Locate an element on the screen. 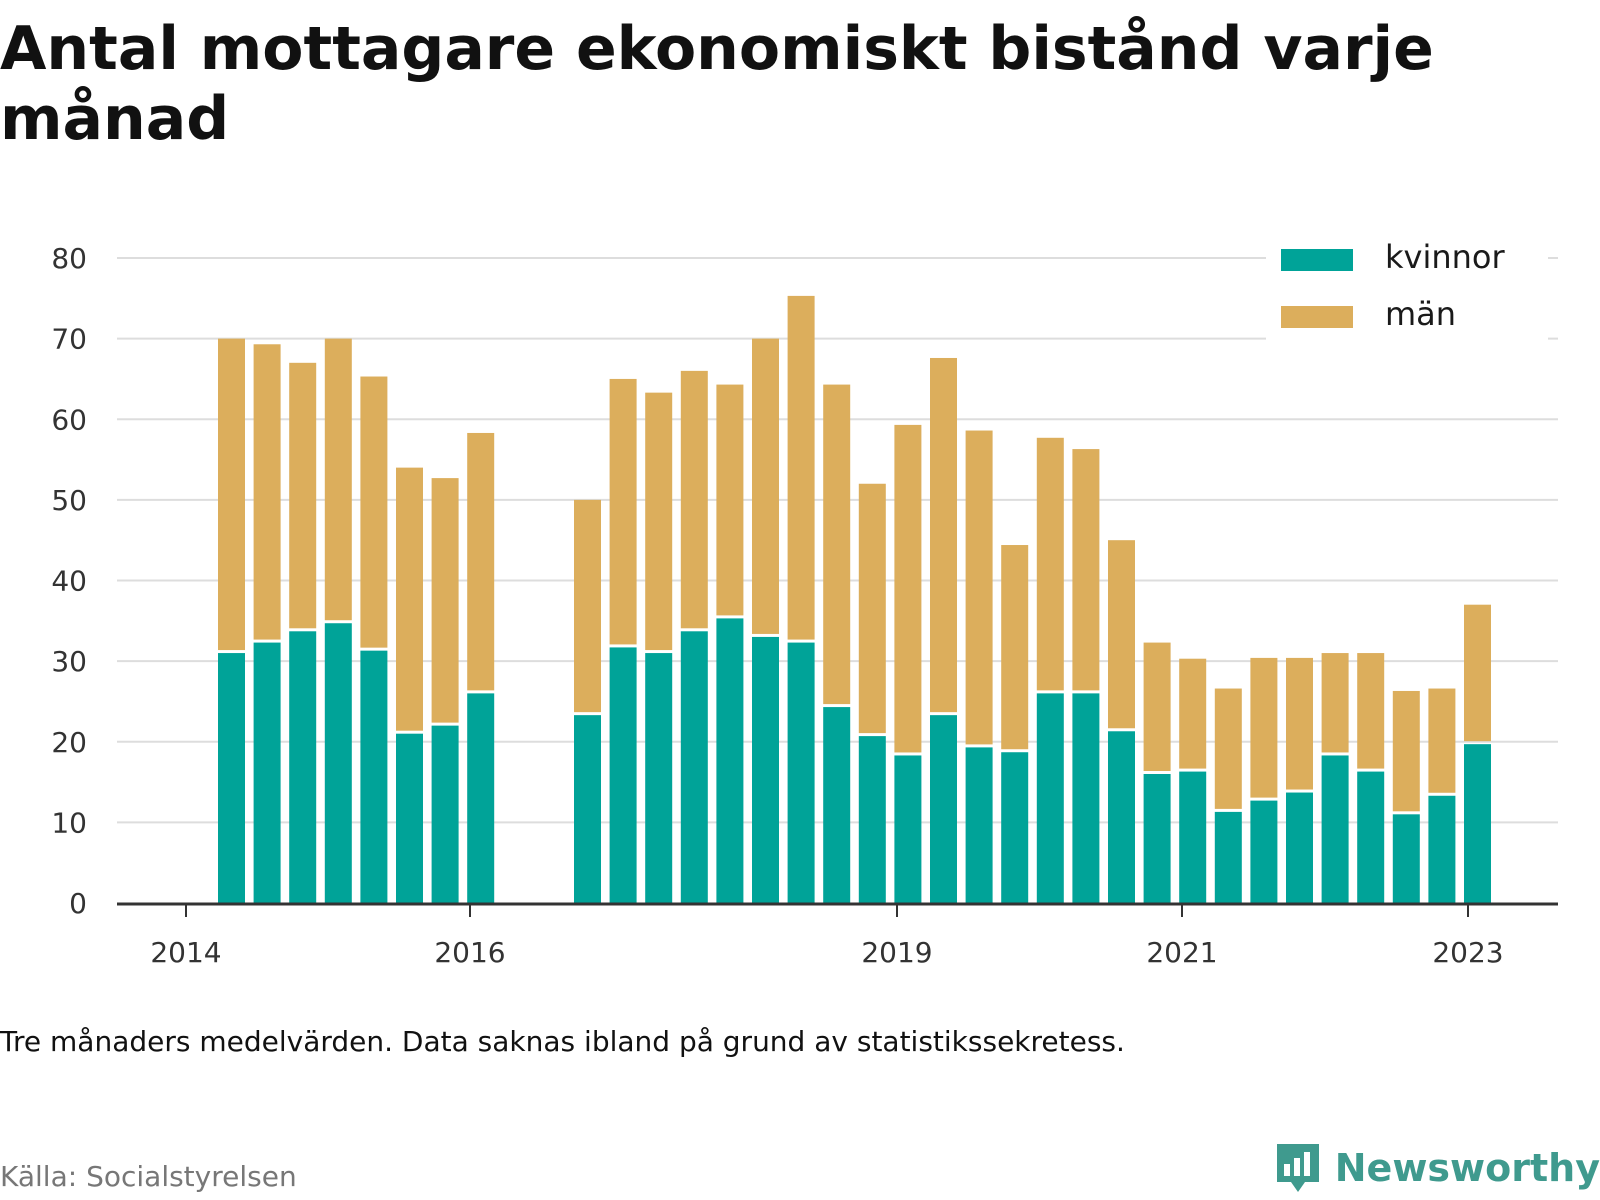 The image size is (1600, 1200). y-tick-label: 40 is located at coordinates (69, 581).